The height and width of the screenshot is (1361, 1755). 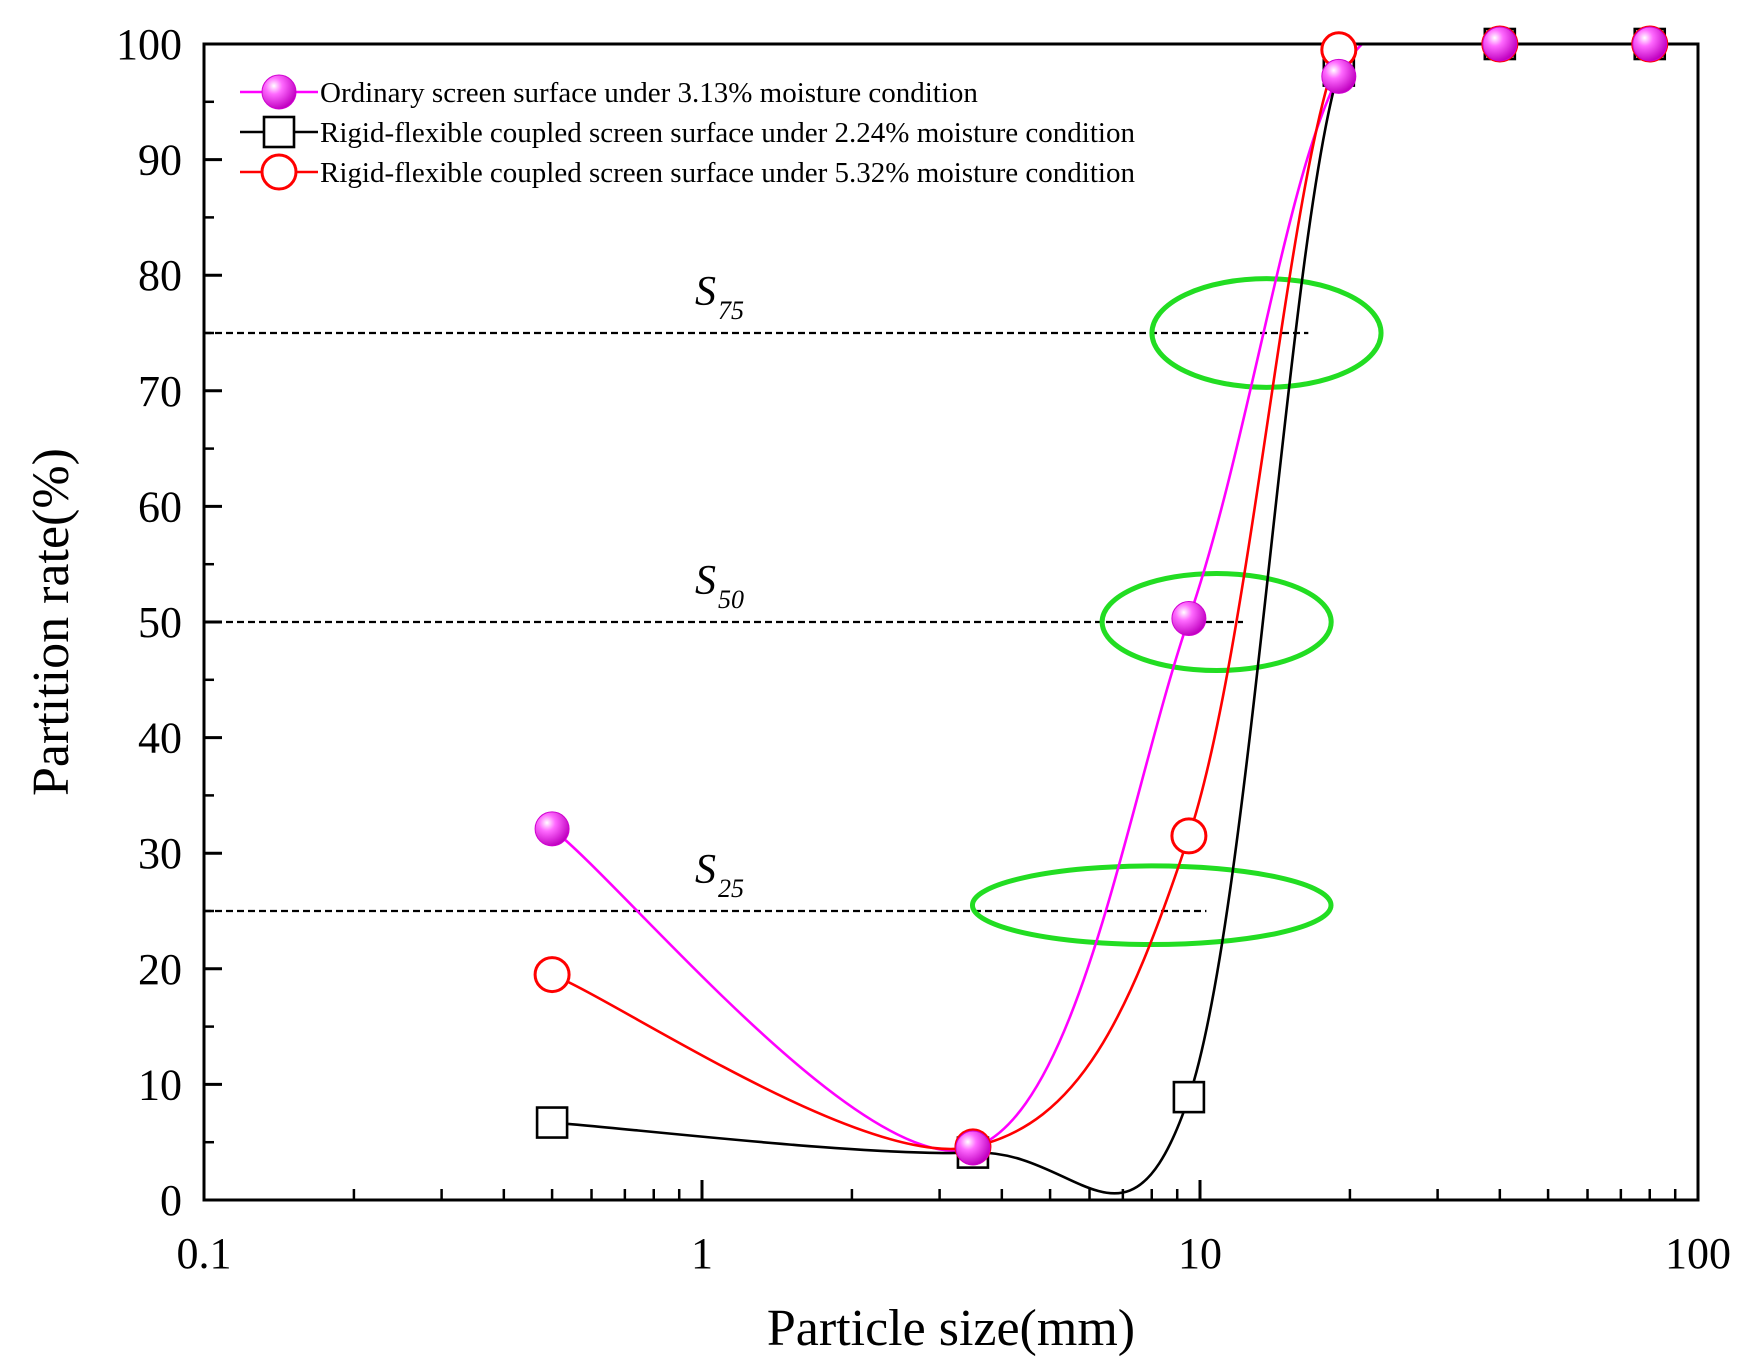 What do you see at coordinates (160, 853) in the screenshot?
I see `y-tick-label: 30` at bounding box center [160, 853].